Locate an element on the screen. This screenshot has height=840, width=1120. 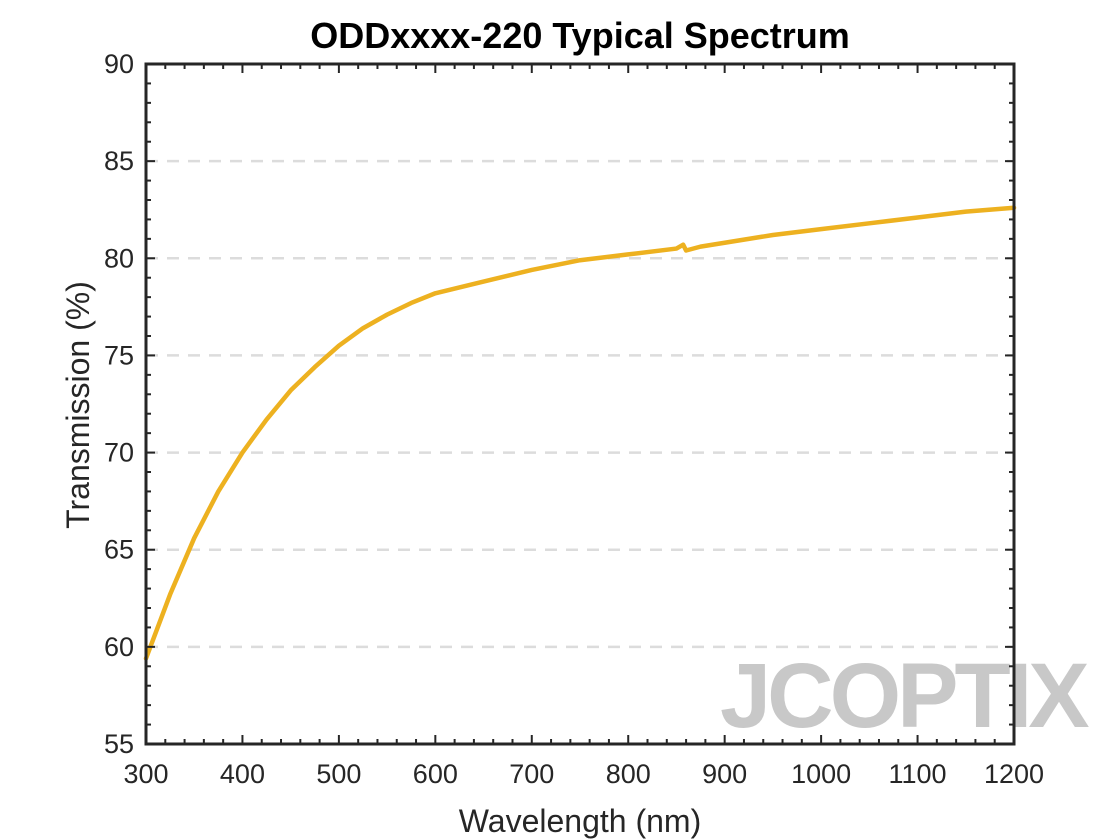
y-tick-label: 80 is located at coordinates (119, 258).